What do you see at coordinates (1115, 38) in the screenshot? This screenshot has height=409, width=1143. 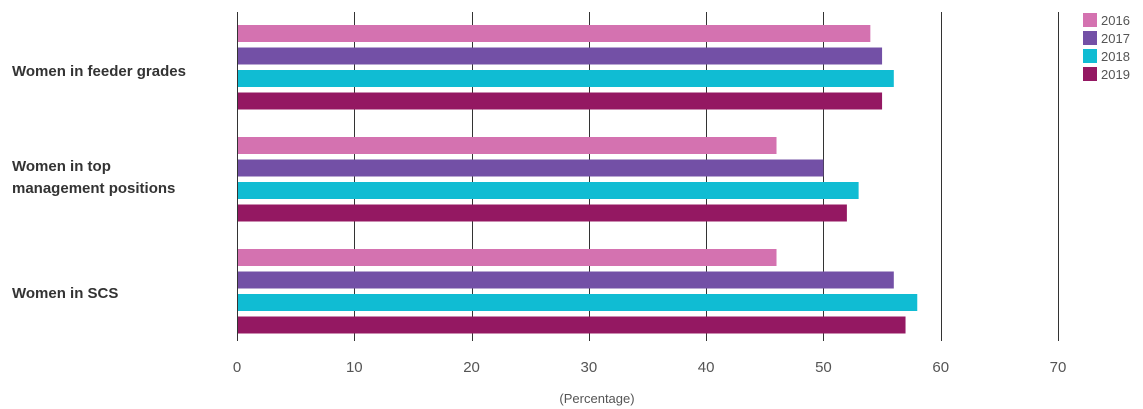 I see `legend-label-2017: 2017` at bounding box center [1115, 38].